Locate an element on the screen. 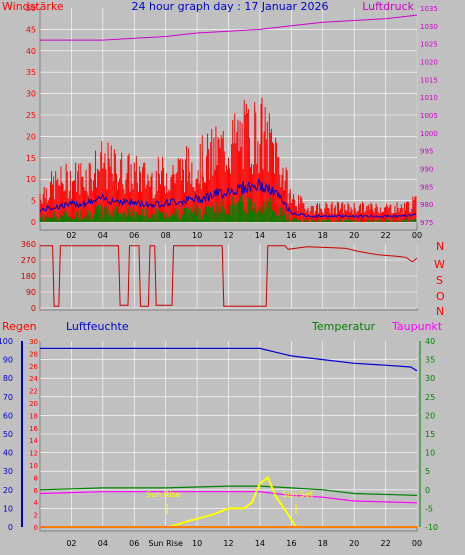  sun-rise-label: Sun Rise is located at coordinates (163, 494).